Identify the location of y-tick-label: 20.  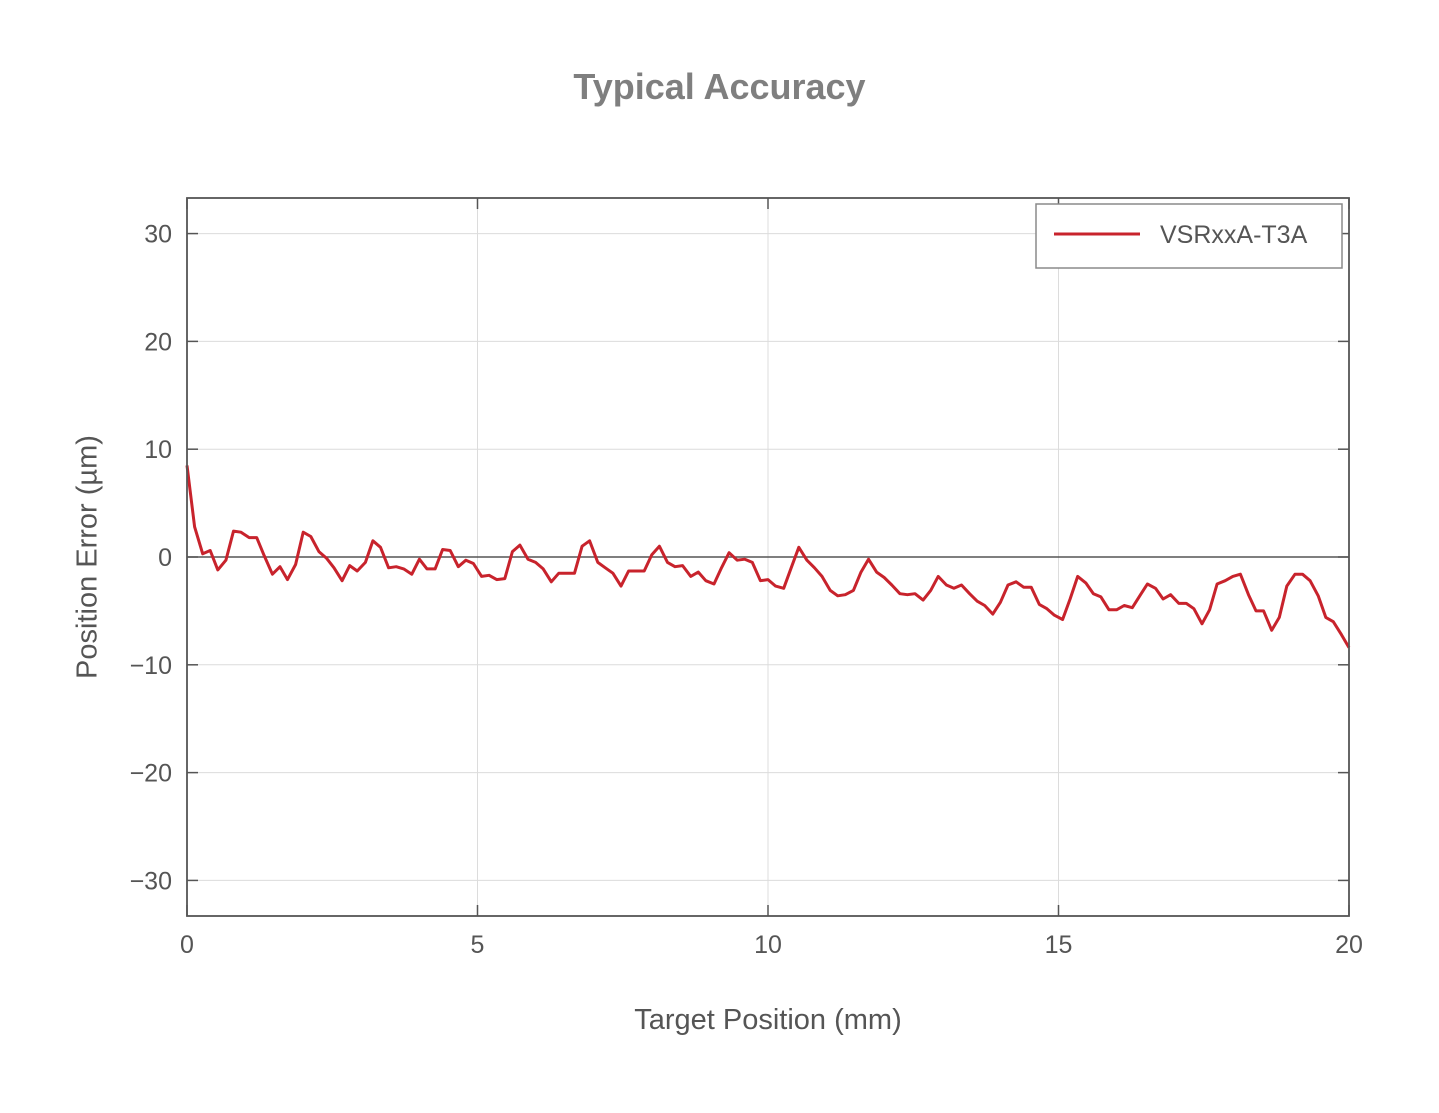
(158, 342).